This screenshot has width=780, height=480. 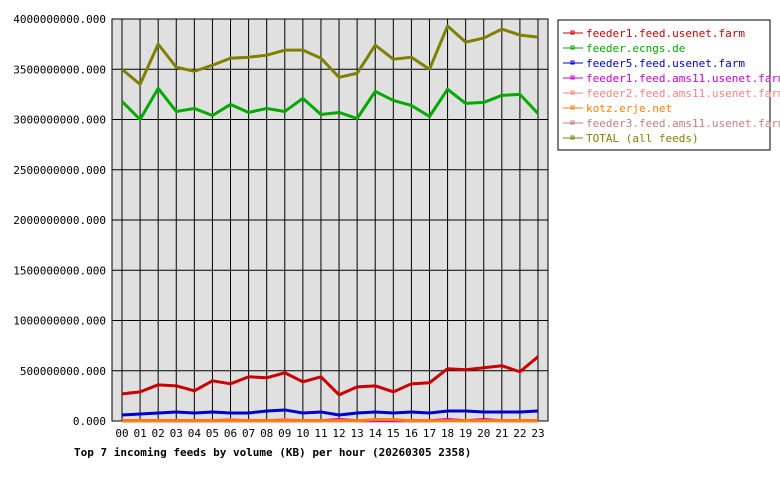 I want to click on x-tick-label: 21, so click(x=501, y=433).